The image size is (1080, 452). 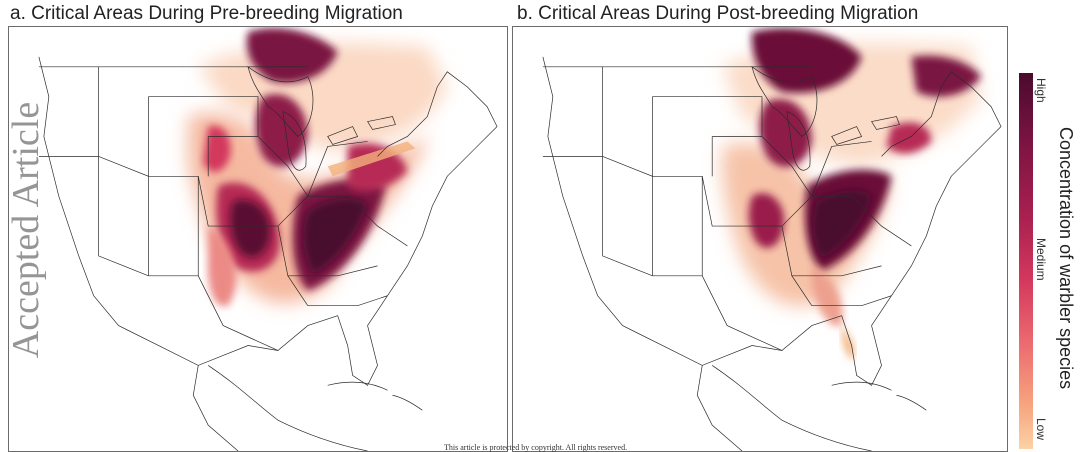 What do you see at coordinates (1041, 90) in the screenshot?
I see `colorbar-high-label: High` at bounding box center [1041, 90].